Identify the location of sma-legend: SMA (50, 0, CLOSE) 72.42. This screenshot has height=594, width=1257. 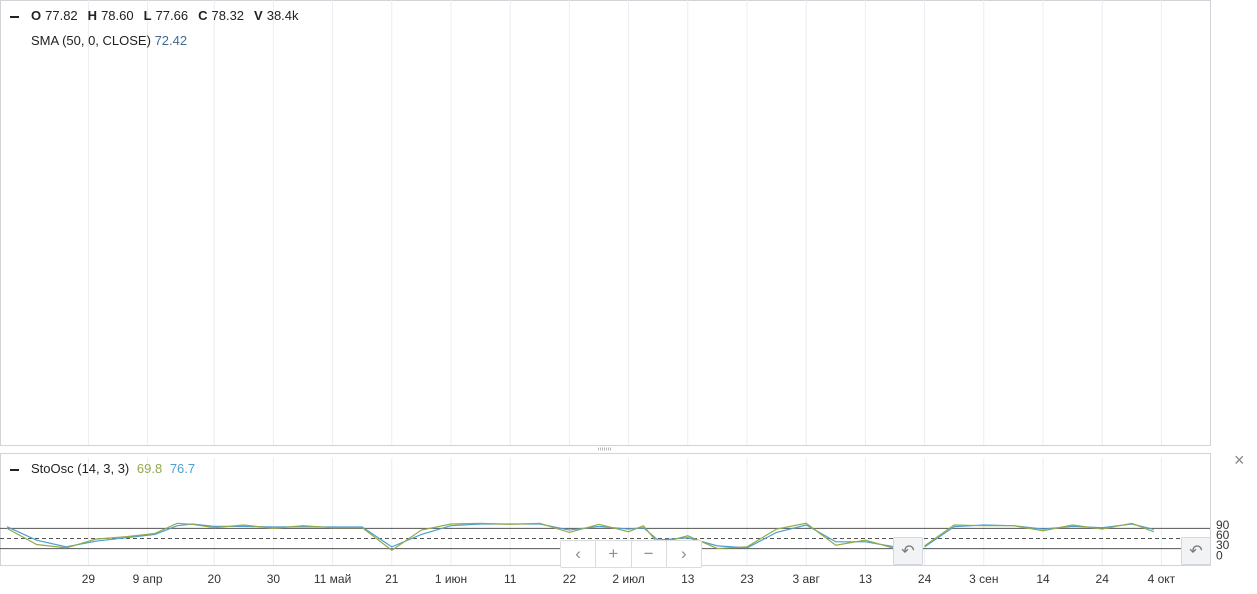
(109, 41).